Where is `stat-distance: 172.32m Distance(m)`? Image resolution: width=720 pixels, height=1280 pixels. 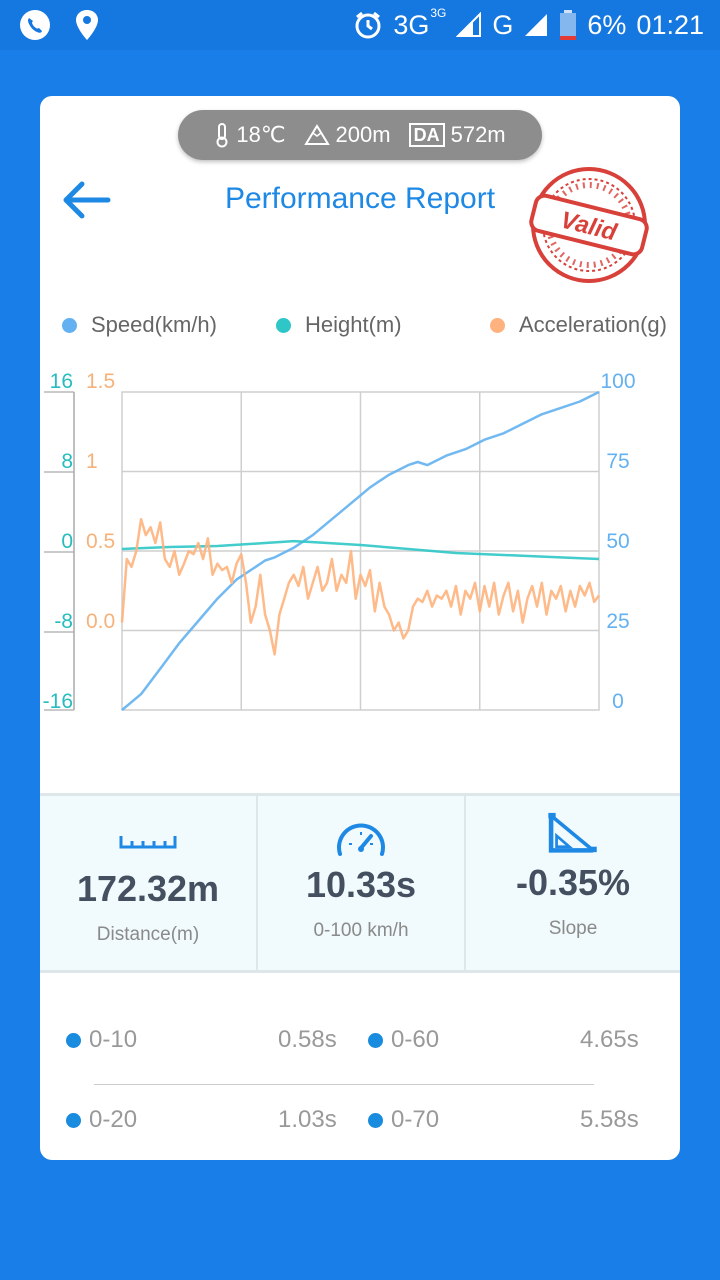 stat-distance: 172.32m Distance(m) is located at coordinates (148, 883).